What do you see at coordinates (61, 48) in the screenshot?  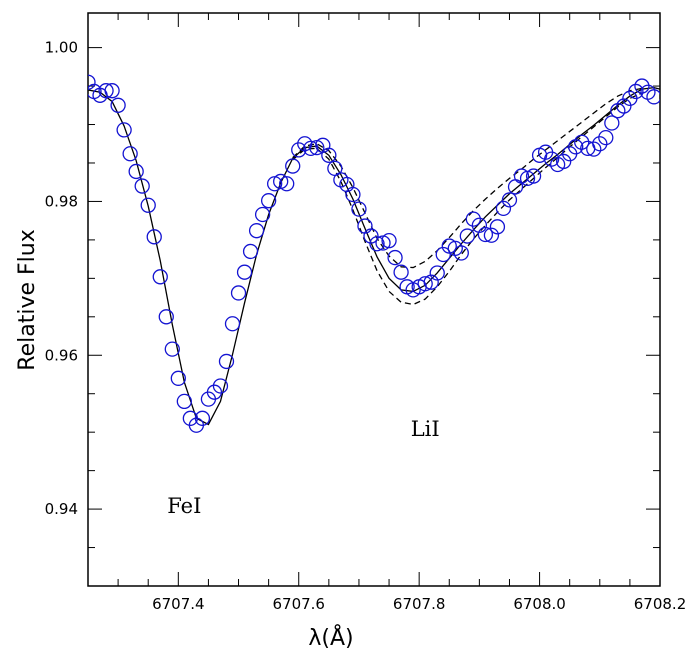 I see `y-tick-label: 1.00` at bounding box center [61, 48].